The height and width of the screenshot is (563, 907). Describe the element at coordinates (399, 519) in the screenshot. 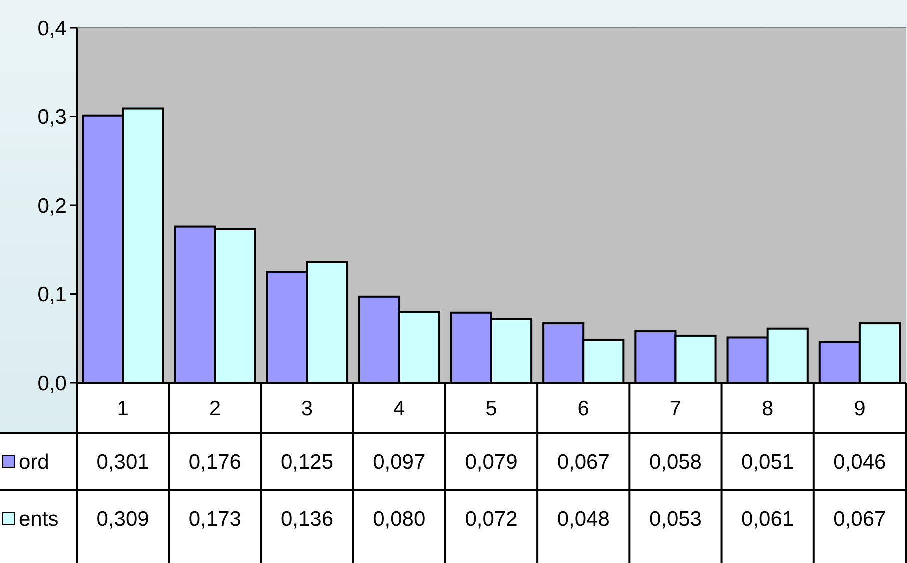

I see `data-label: 0,080` at that location.